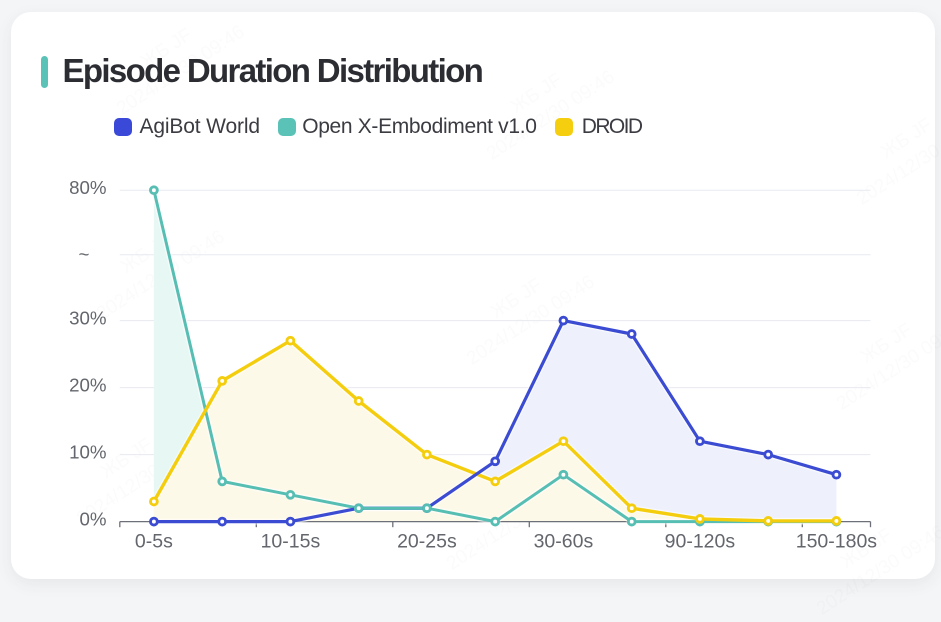 This screenshot has width=941, height=622. What do you see at coordinates (92, 519) in the screenshot?
I see `svg-text: 0%` at bounding box center [92, 519].